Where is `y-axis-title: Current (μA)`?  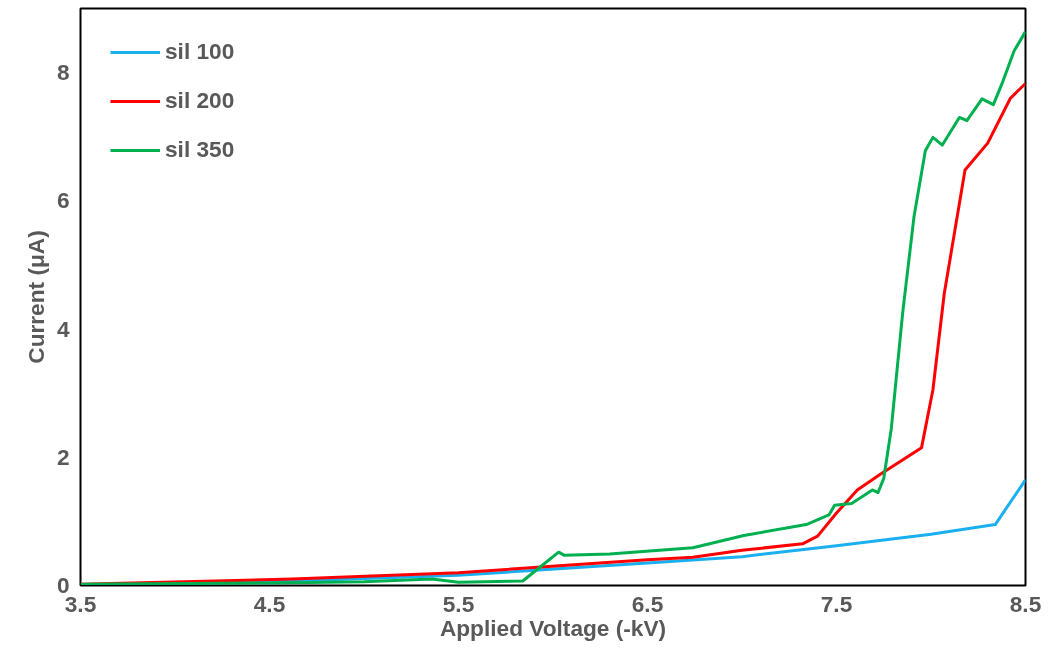
y-axis-title: Current (μA) is located at coordinates (35, 297).